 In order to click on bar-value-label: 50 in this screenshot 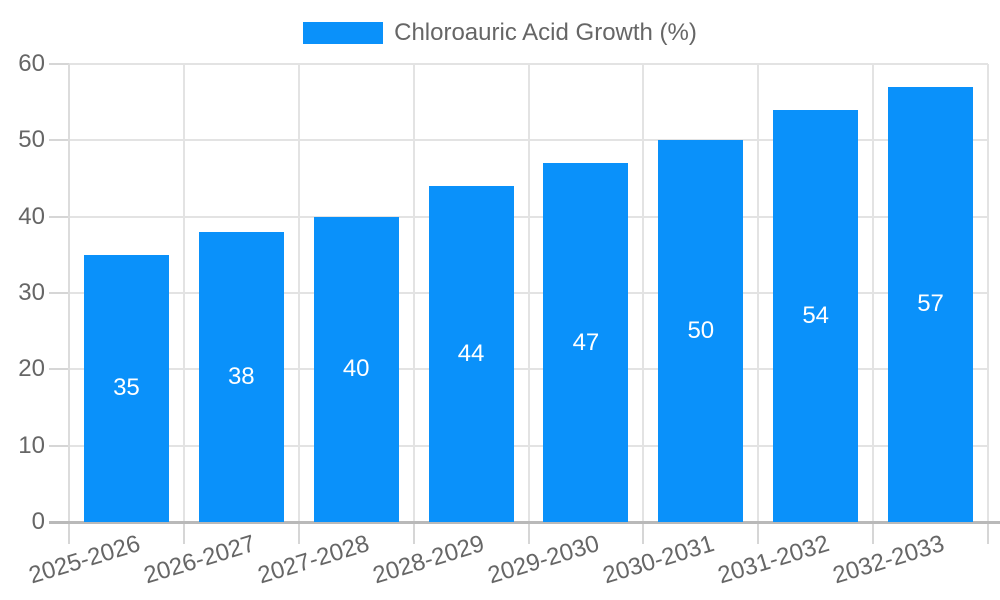, I will do `click(701, 331)`.